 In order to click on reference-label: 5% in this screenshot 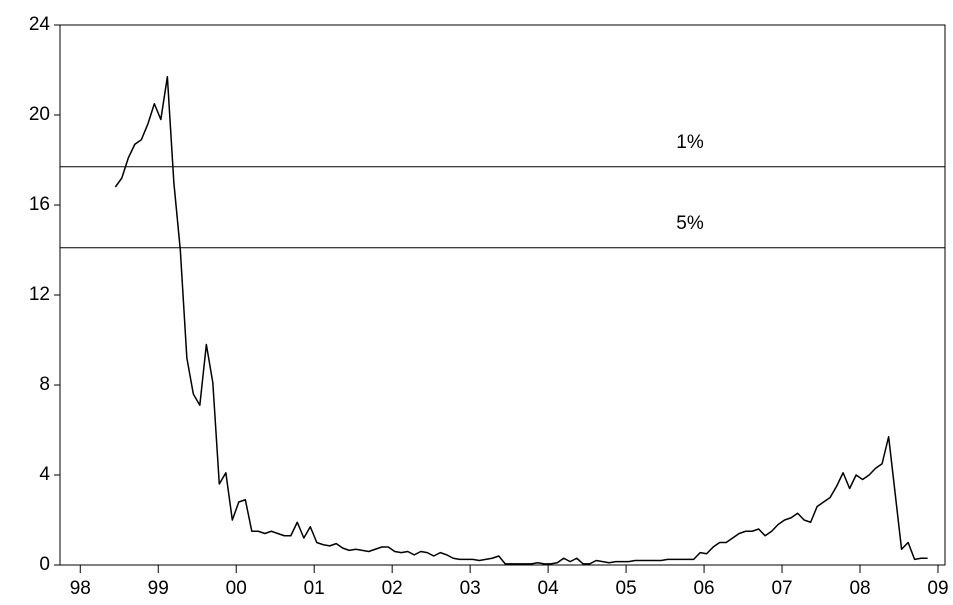, I will do `click(690, 223)`.